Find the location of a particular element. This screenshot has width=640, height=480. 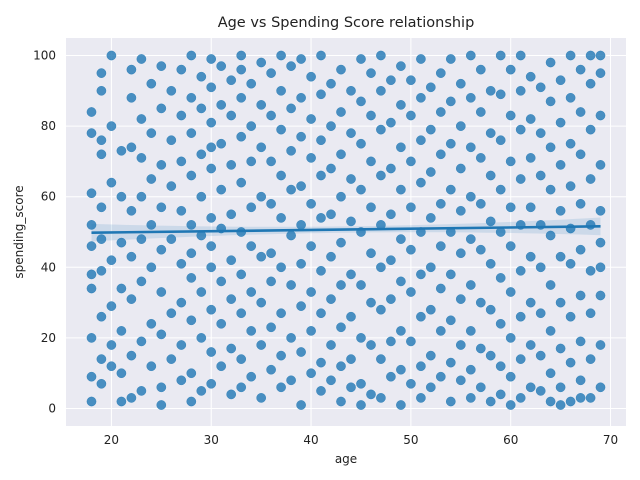

regression-line is located at coordinates (346, 230).